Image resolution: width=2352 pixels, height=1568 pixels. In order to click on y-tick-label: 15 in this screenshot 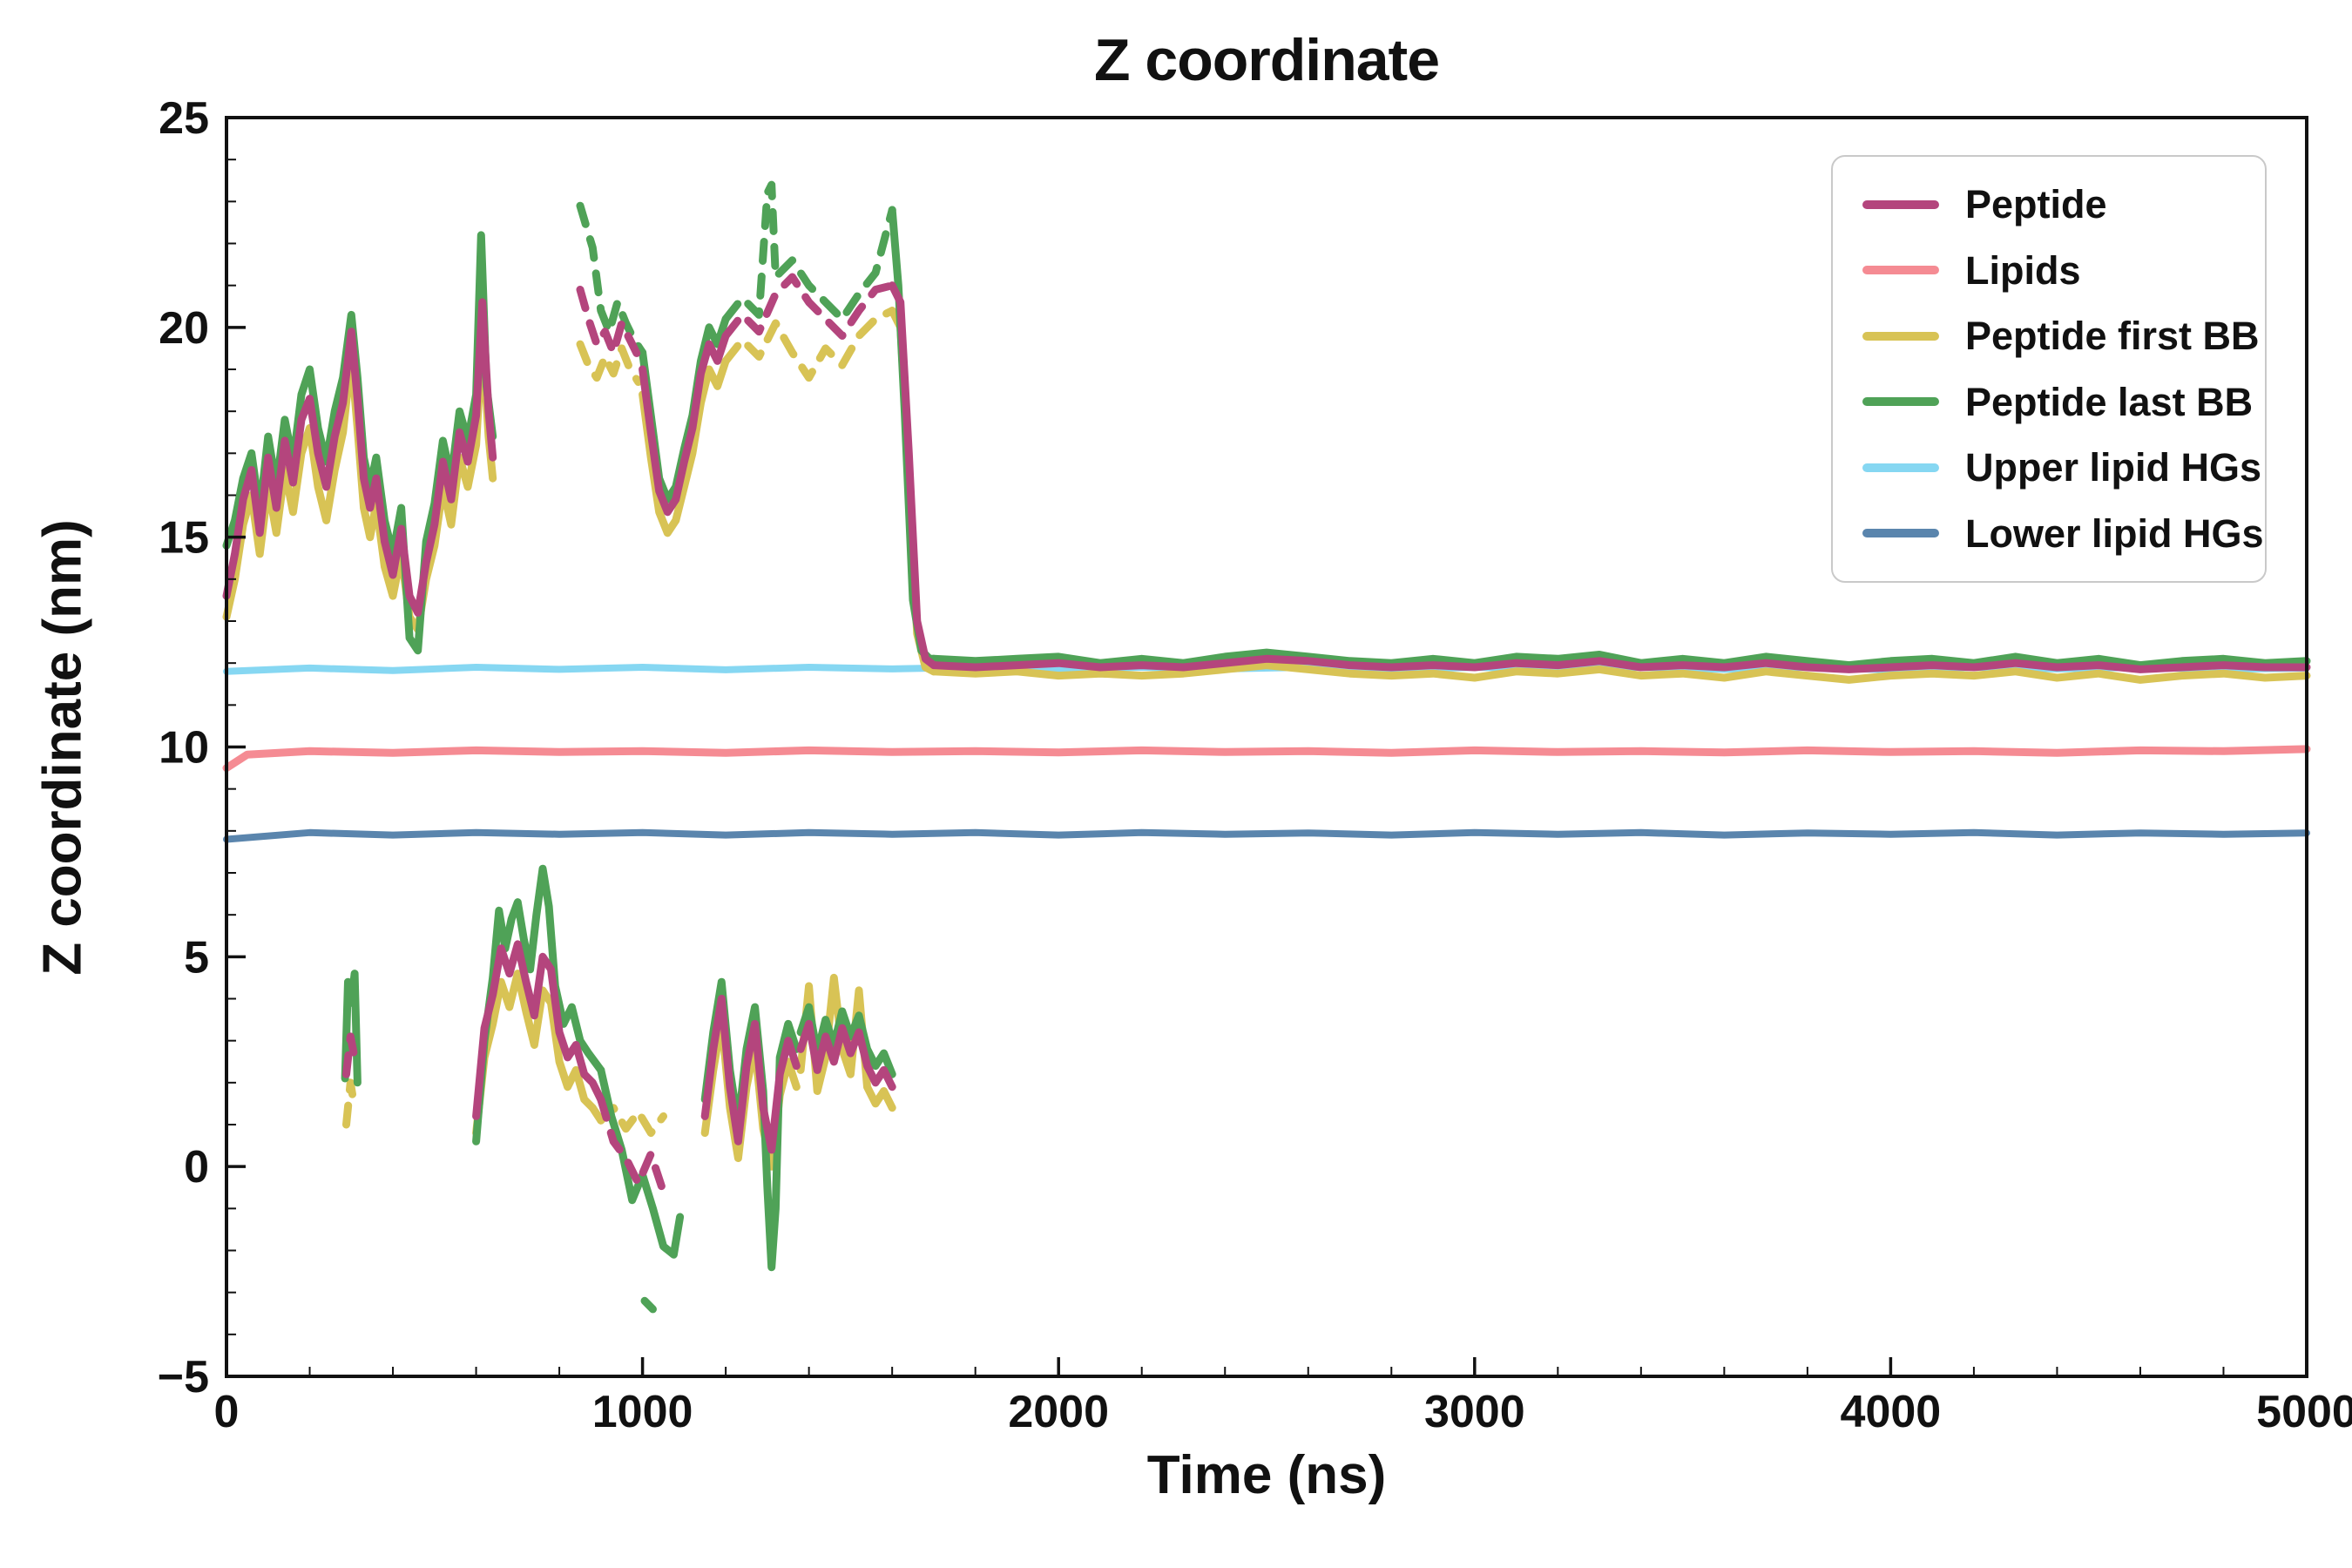, I will do `click(184, 538)`.